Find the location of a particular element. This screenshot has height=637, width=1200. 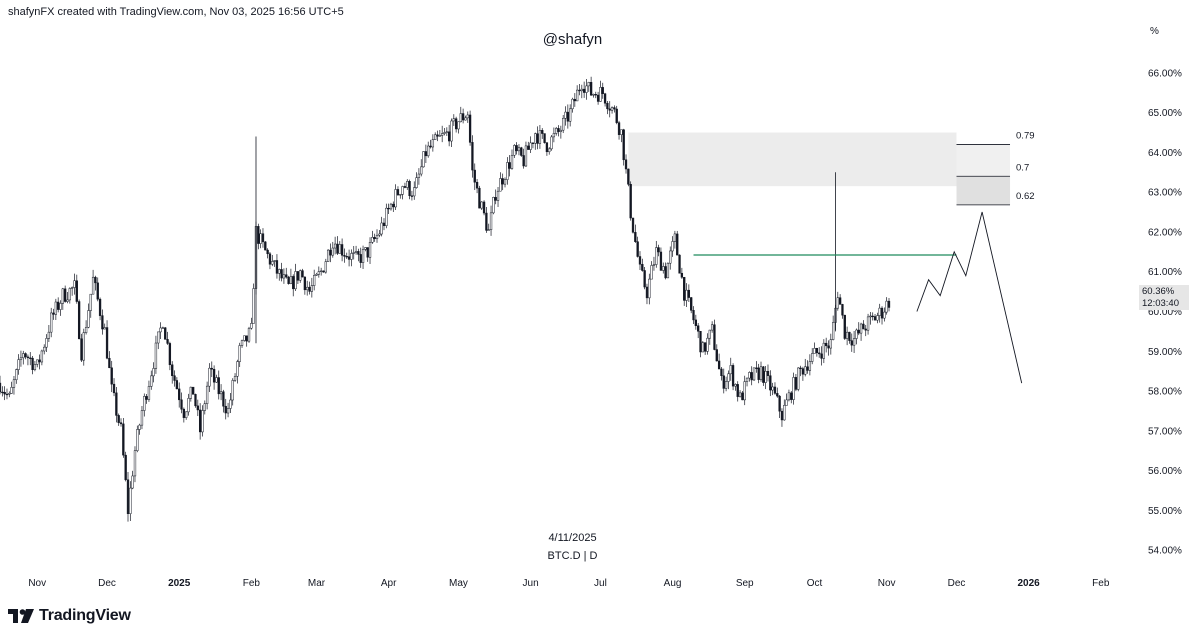

fib-band-lower is located at coordinates (983, 190).